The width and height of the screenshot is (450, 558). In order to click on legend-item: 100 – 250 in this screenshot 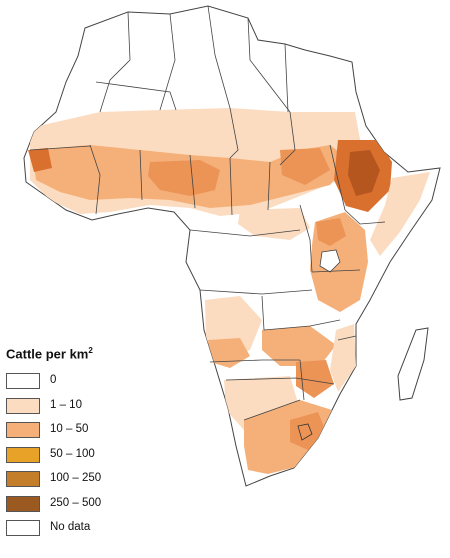, I will do `click(106, 483)`.